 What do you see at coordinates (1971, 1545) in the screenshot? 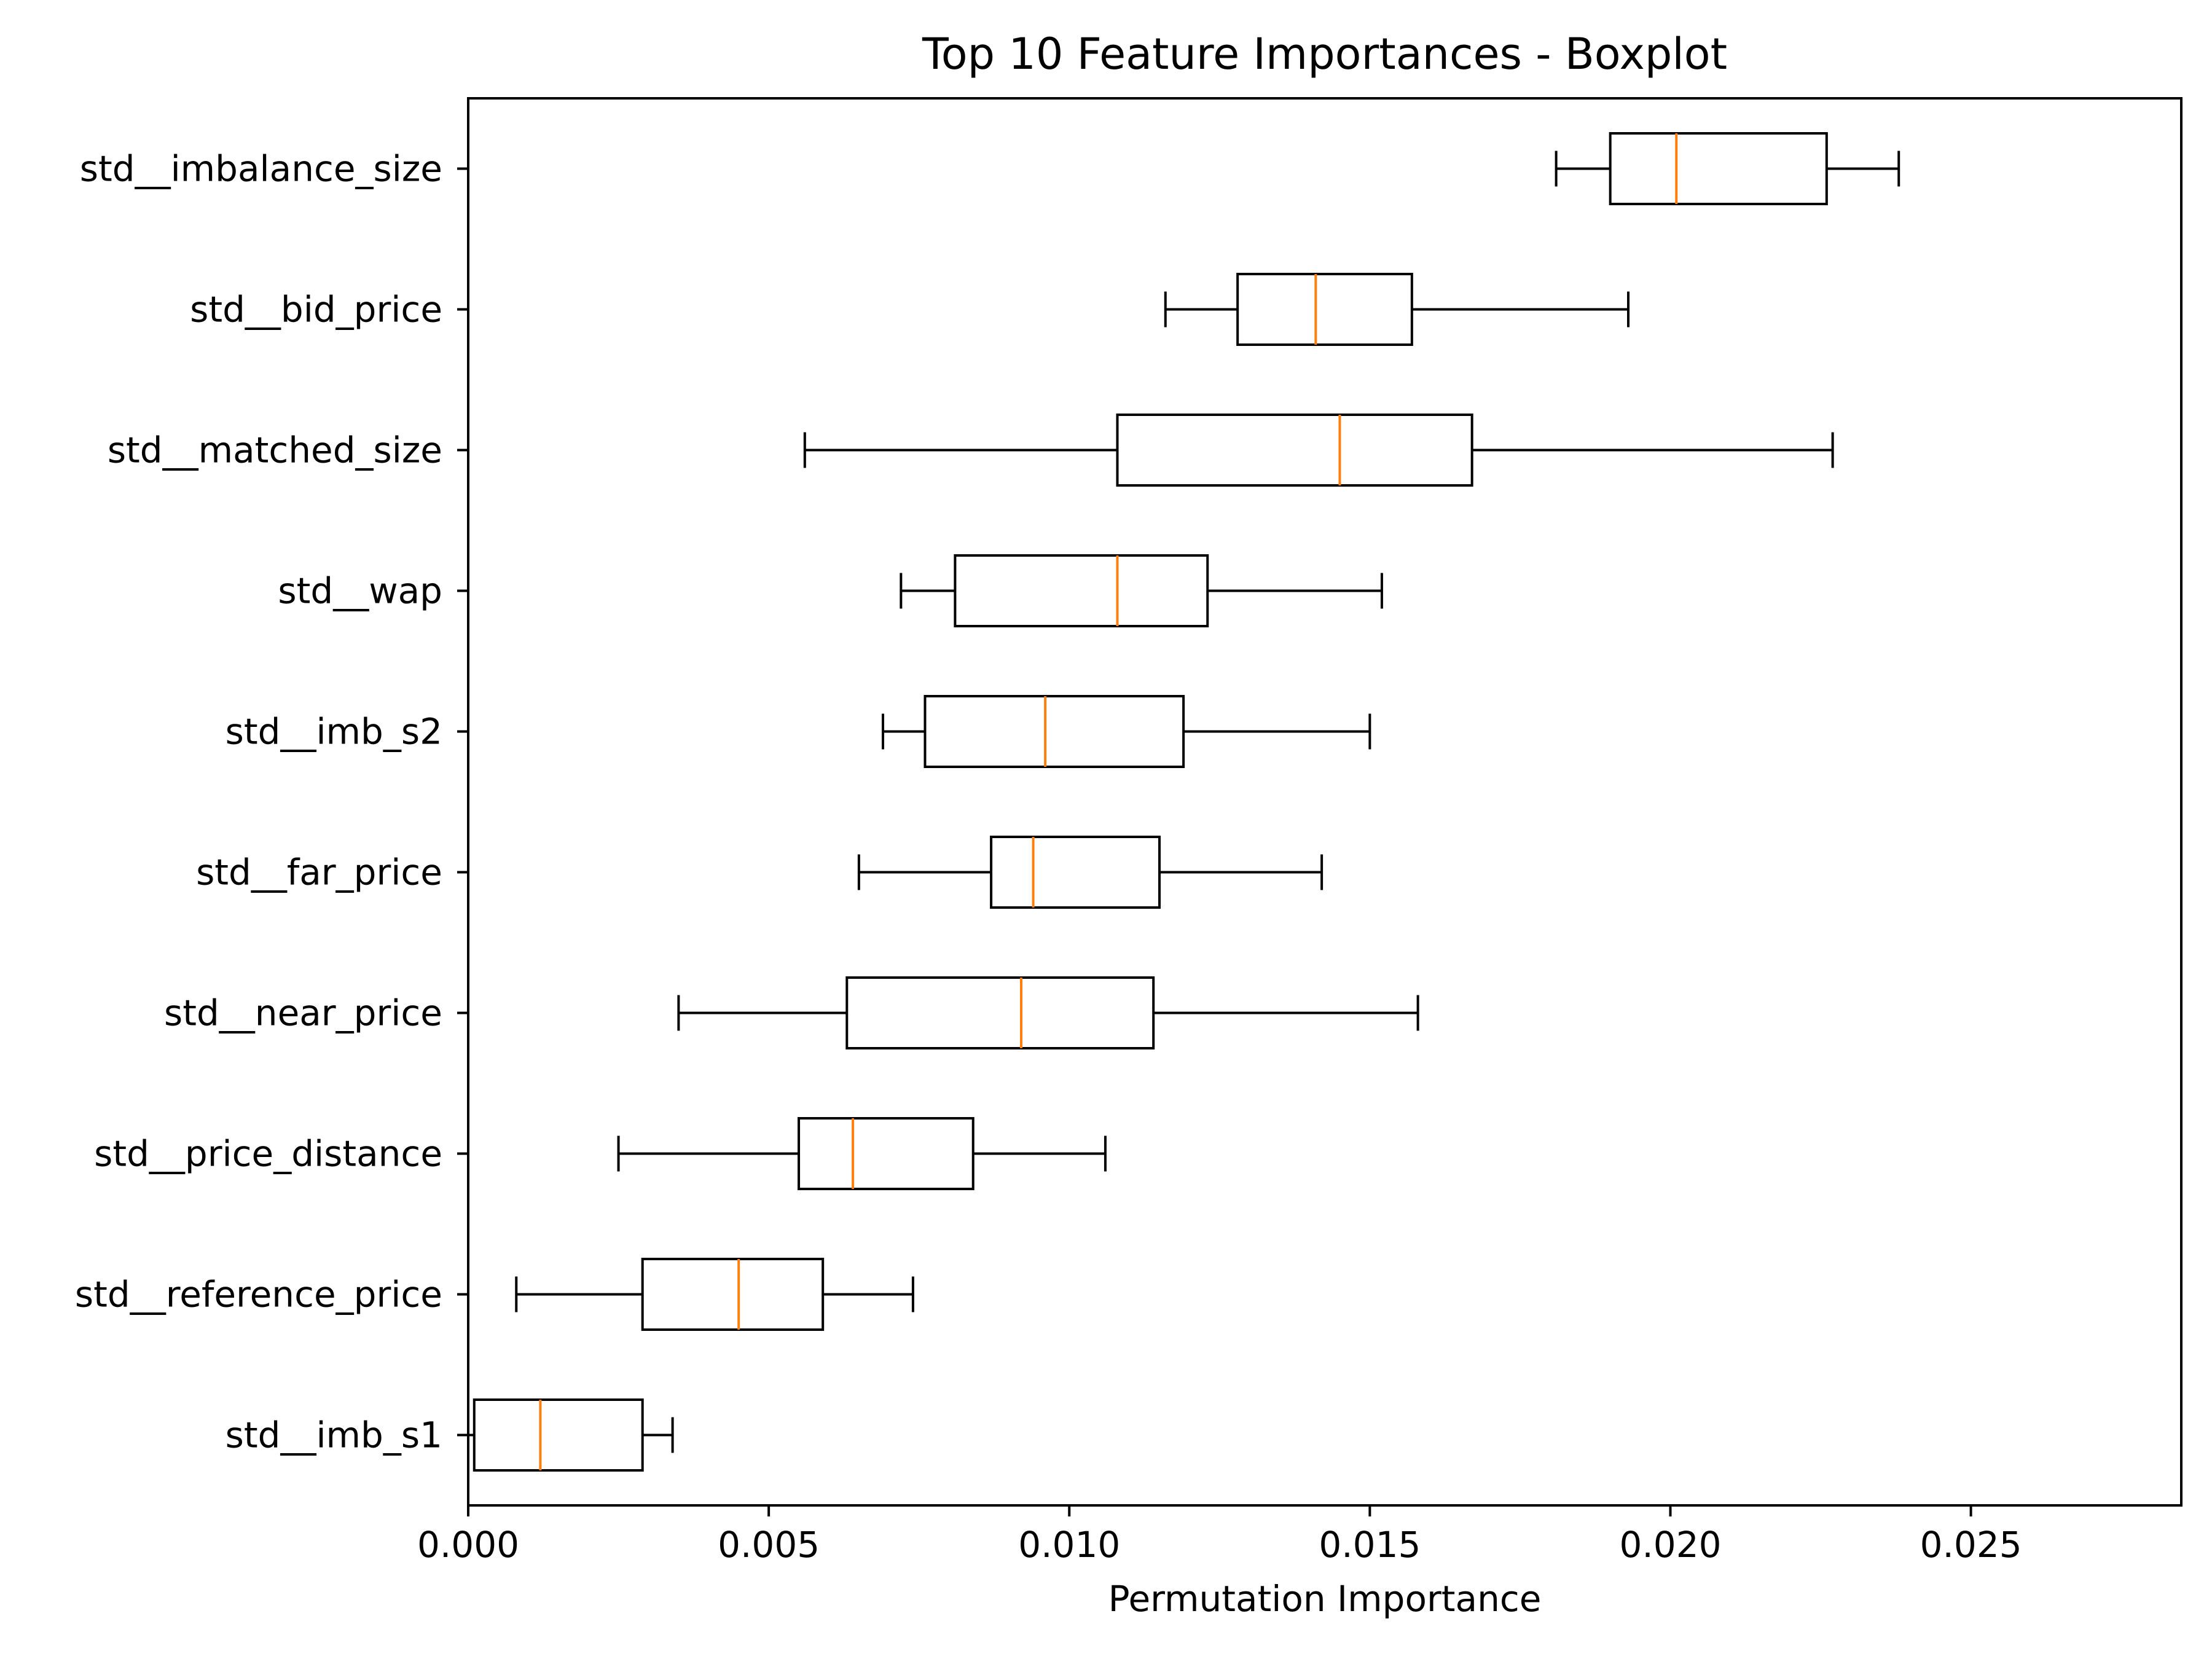
I see `x-tick-label: 0.025` at bounding box center [1971, 1545].